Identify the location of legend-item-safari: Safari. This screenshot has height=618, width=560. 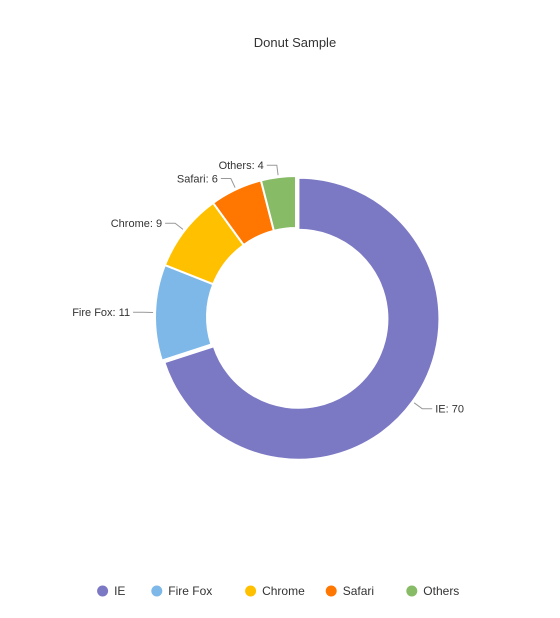
(349, 591).